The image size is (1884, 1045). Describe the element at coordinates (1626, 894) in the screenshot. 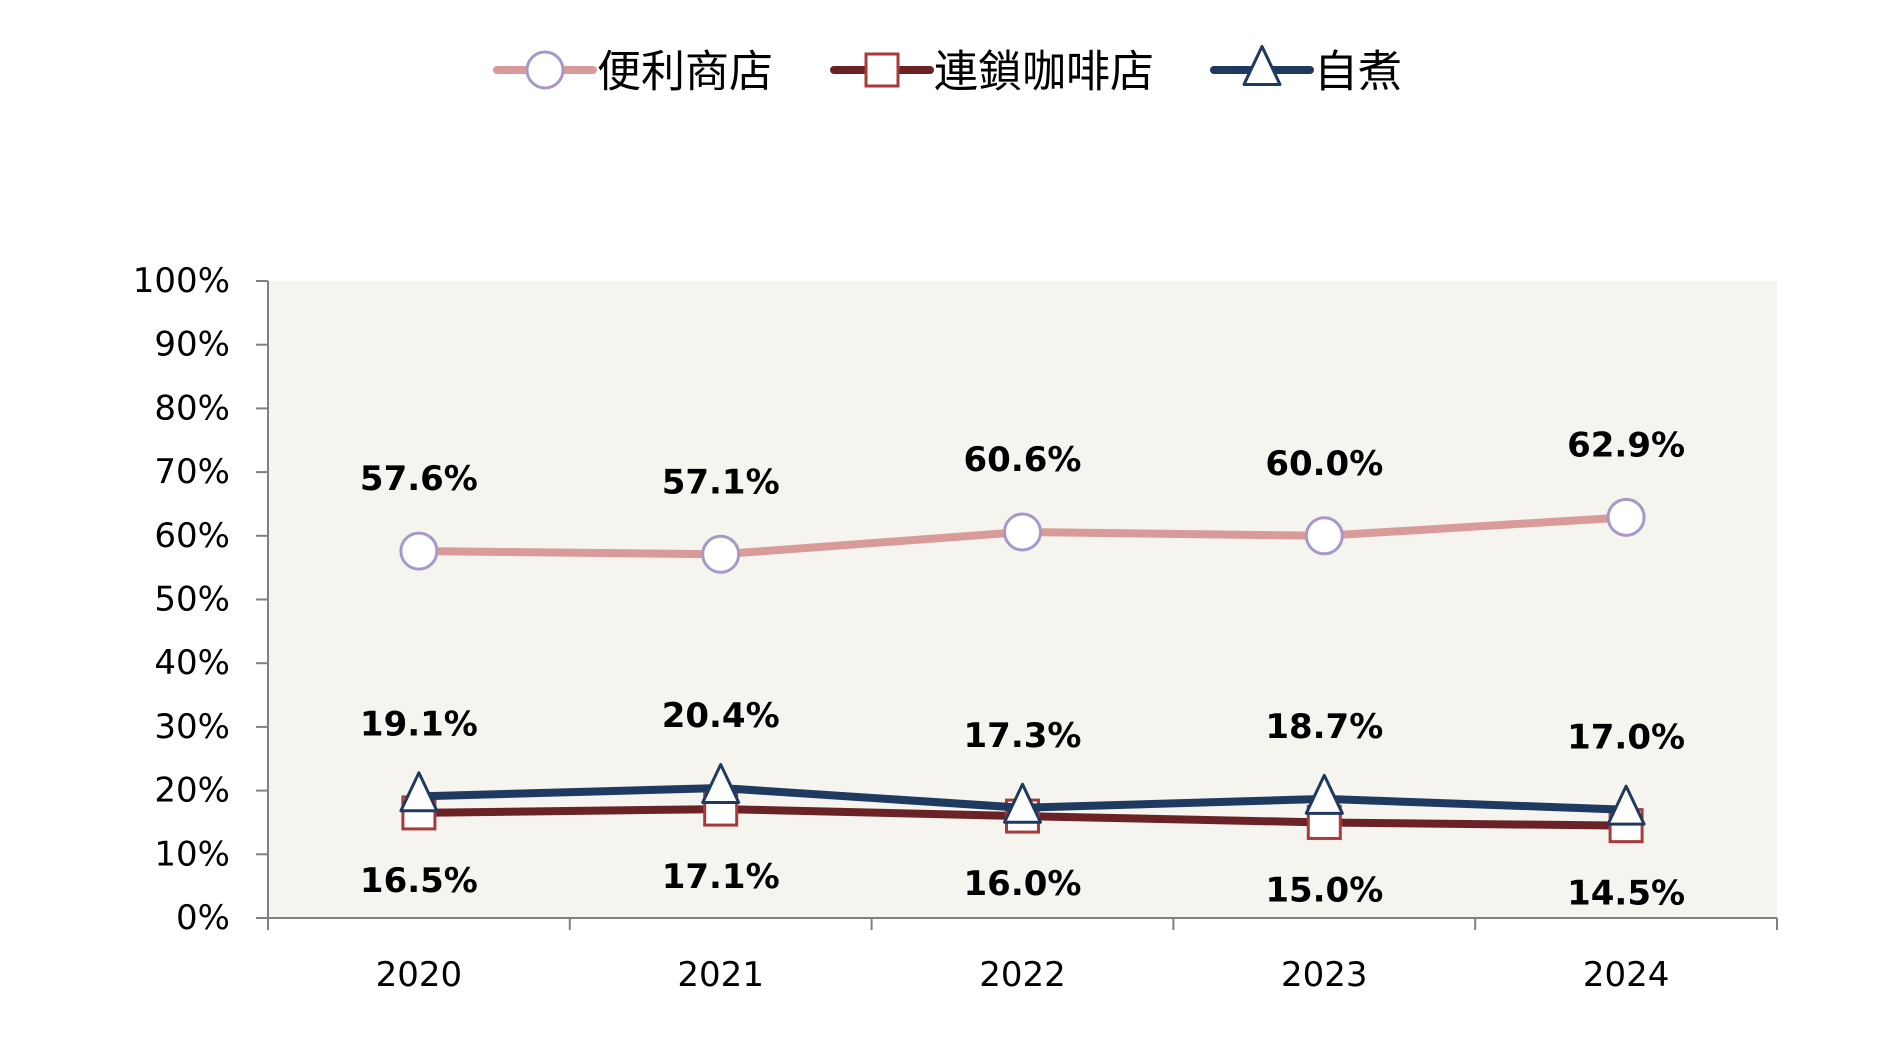

I see `data-label: 14.5%` at that location.